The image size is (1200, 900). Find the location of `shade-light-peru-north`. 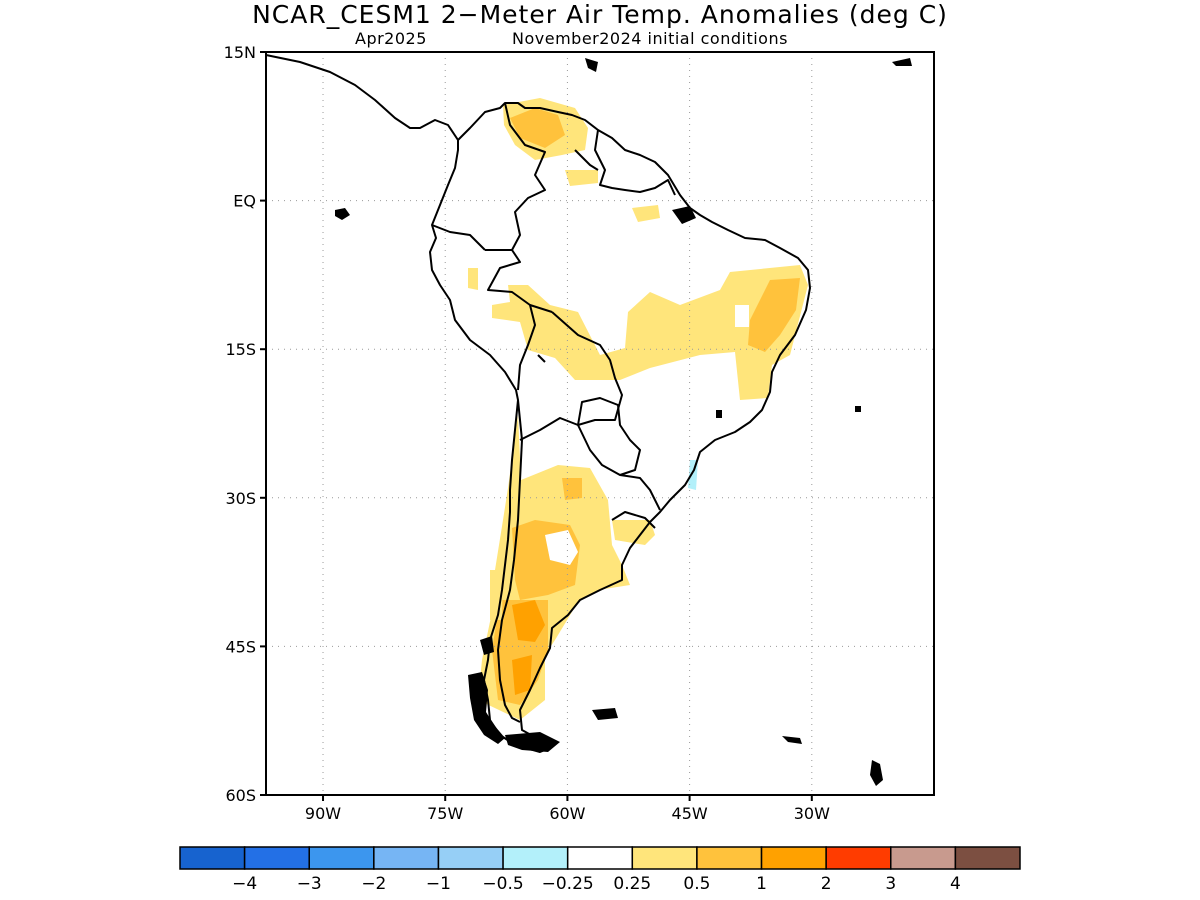

shade-light-peru-north is located at coordinates (473, 279).